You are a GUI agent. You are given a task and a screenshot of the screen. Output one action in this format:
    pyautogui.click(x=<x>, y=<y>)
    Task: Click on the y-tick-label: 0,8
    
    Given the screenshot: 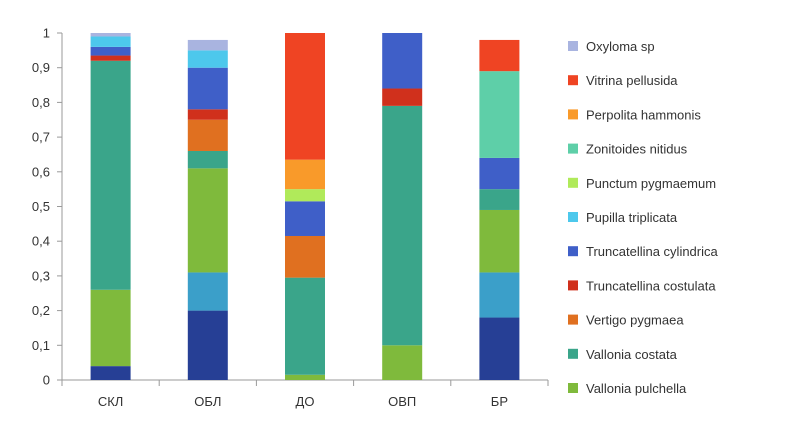 What is the action you would take?
    pyautogui.click(x=41, y=102)
    